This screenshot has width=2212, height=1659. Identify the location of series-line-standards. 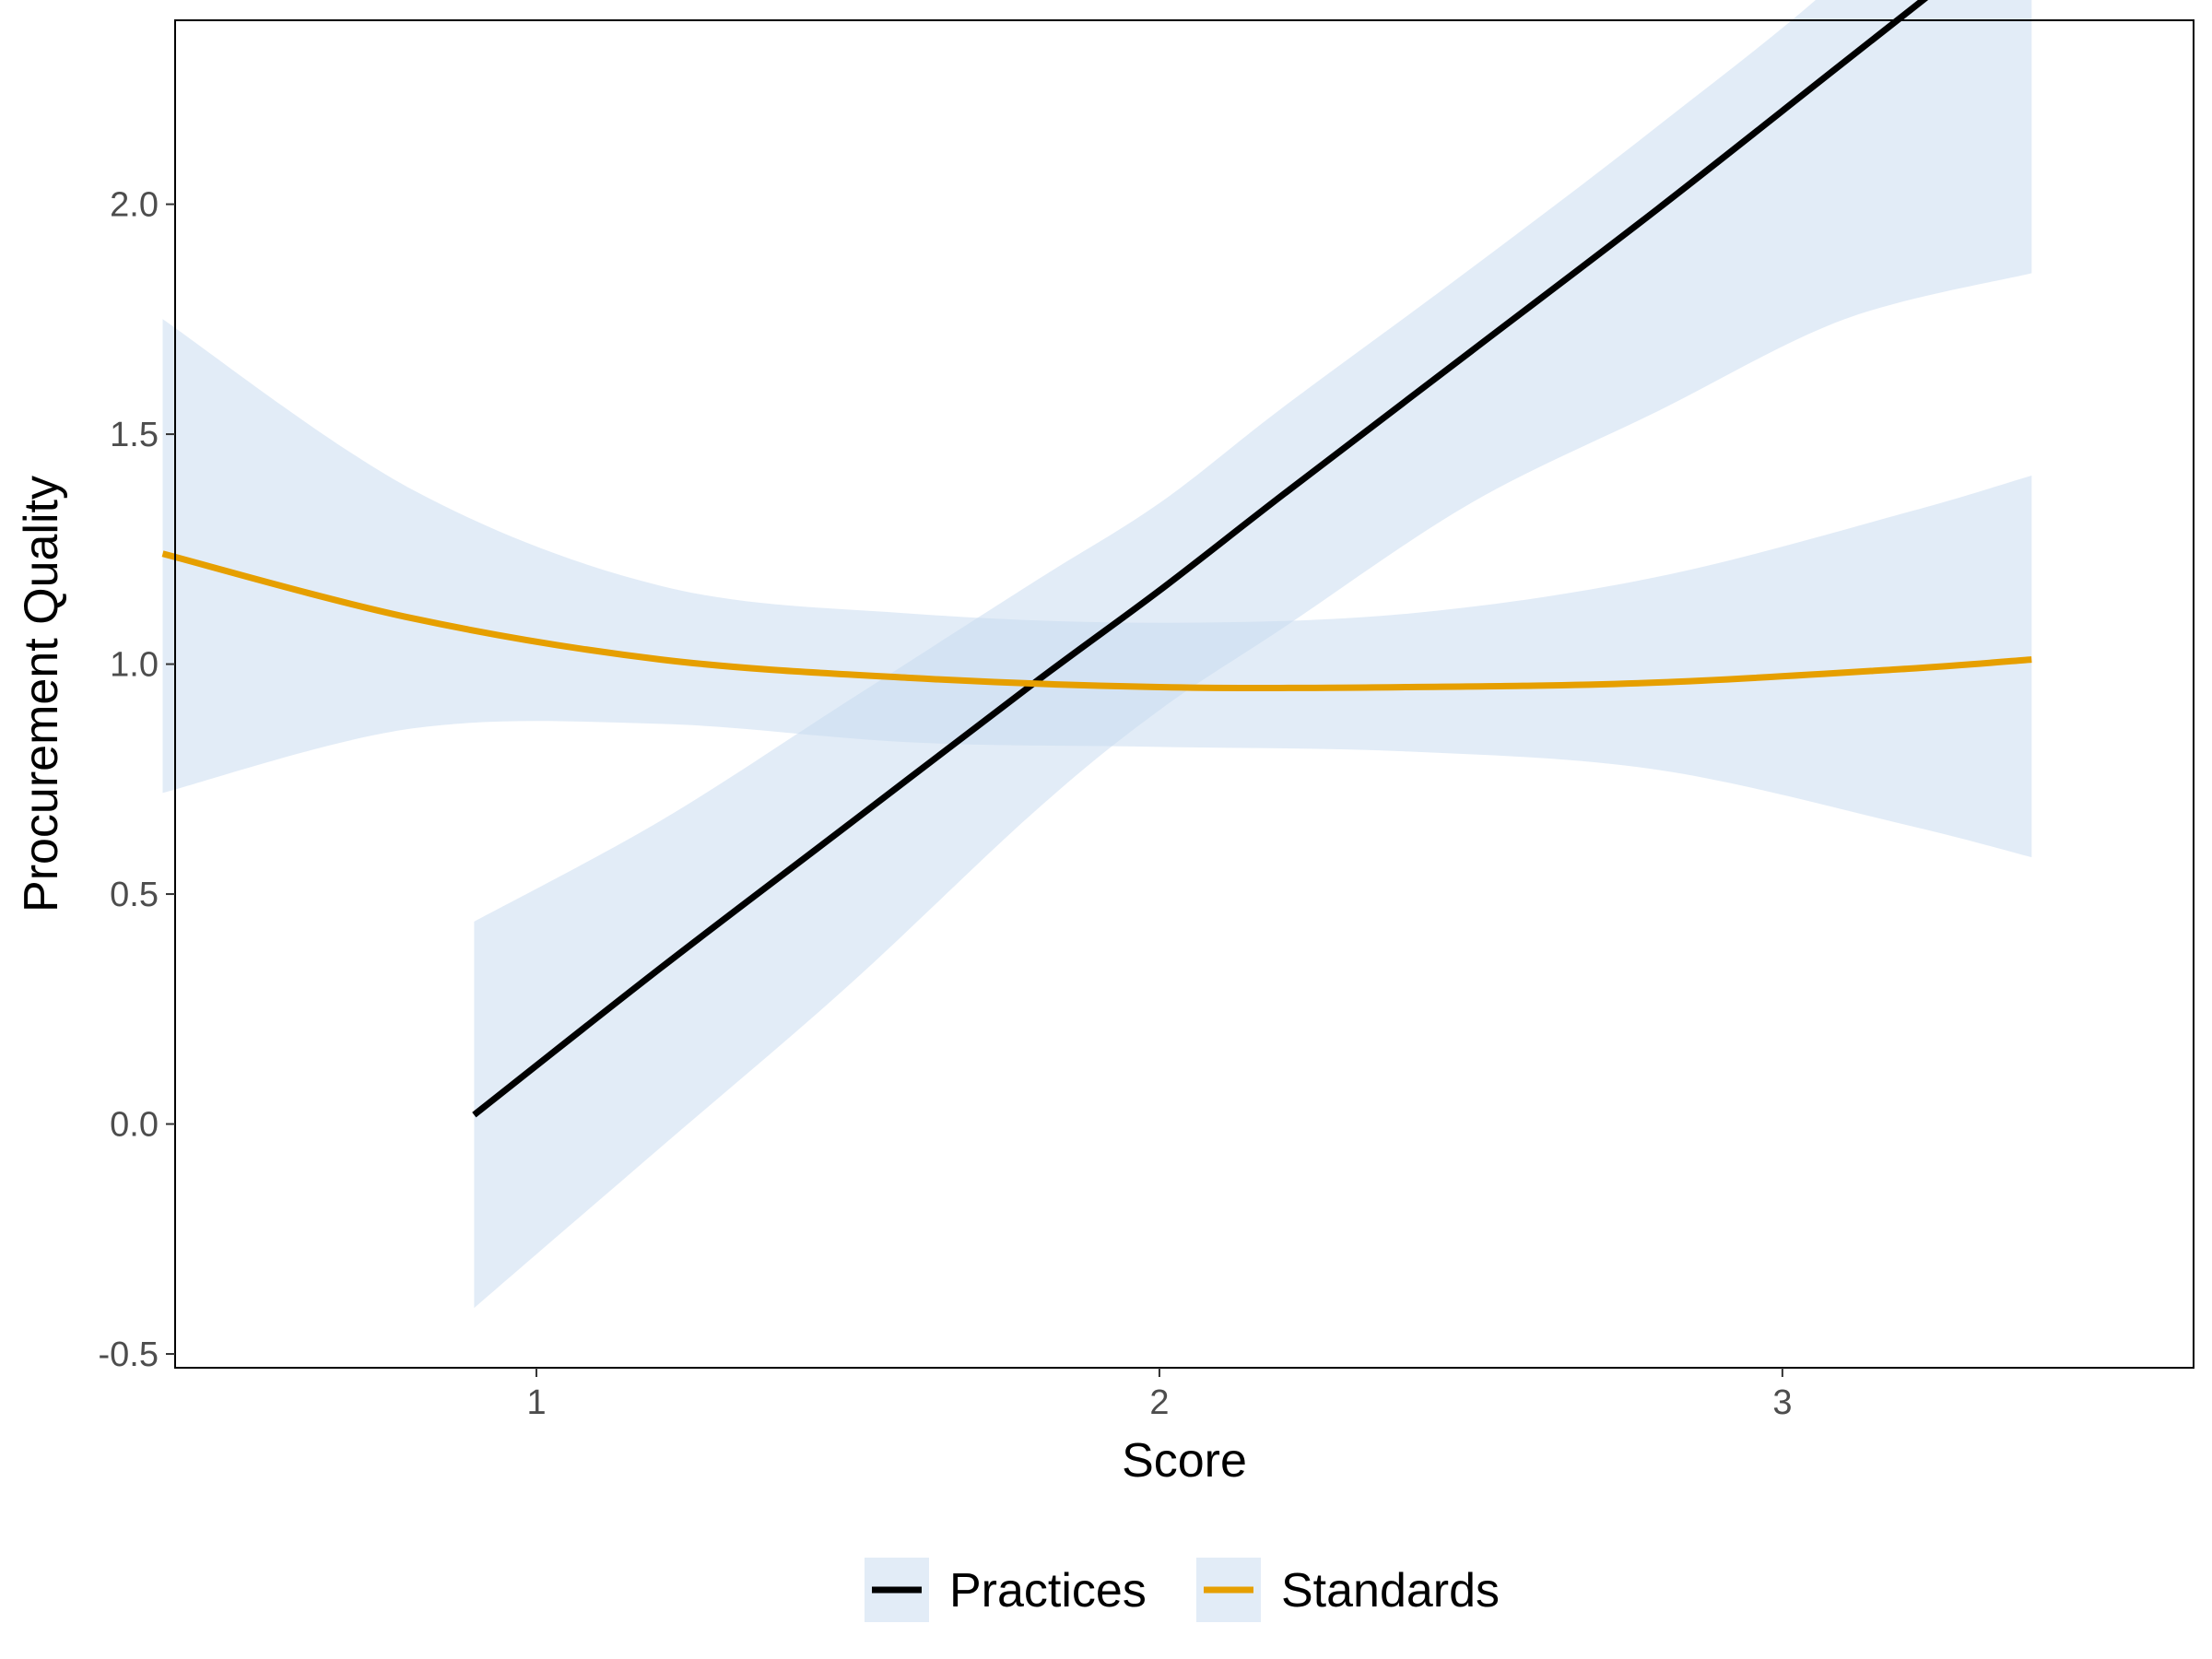
(1096, 620).